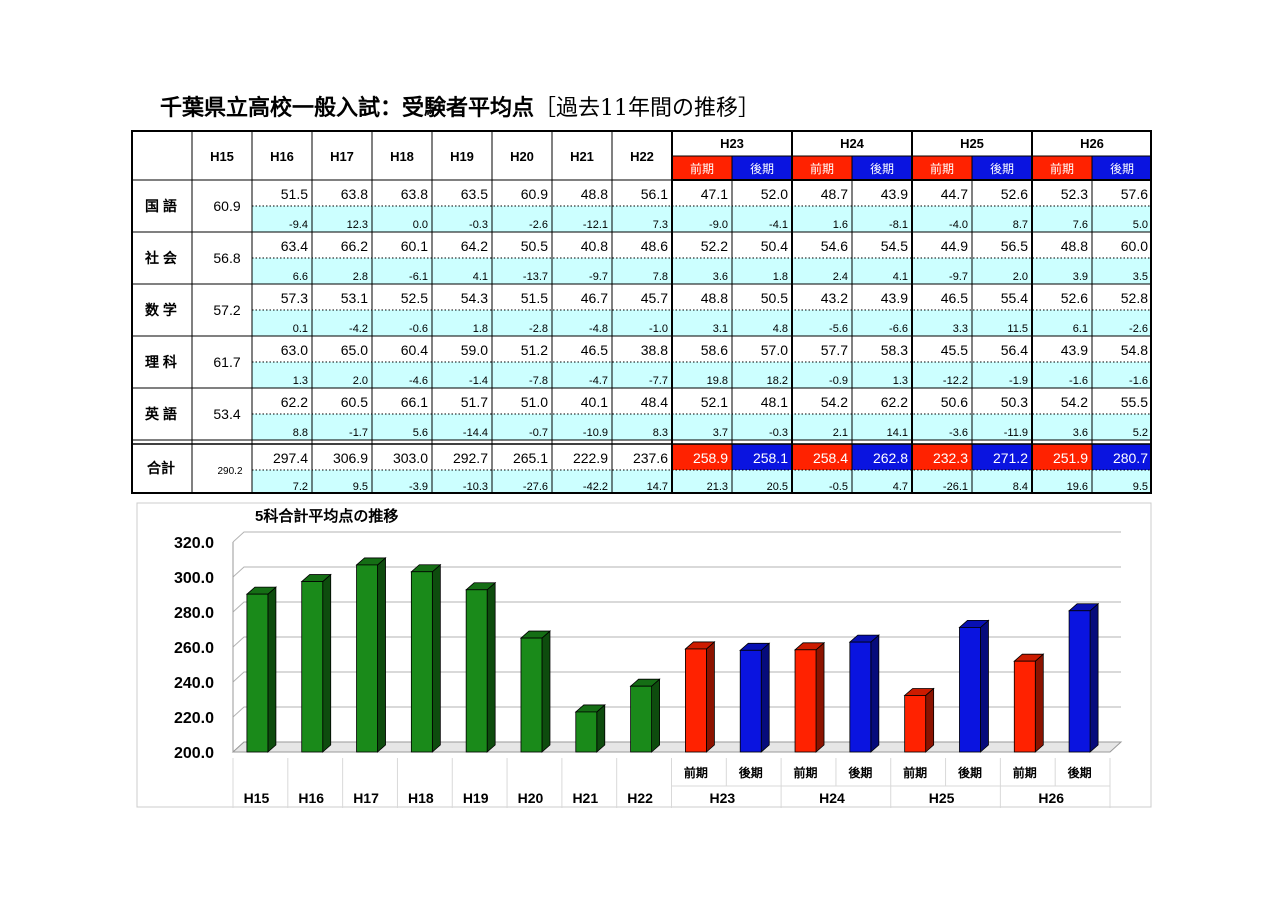 Image resolution: width=1280 pixels, height=904 pixels. Describe the element at coordinates (658, 381) in the screenshot. I see `score-diff: -7.7` at that location.